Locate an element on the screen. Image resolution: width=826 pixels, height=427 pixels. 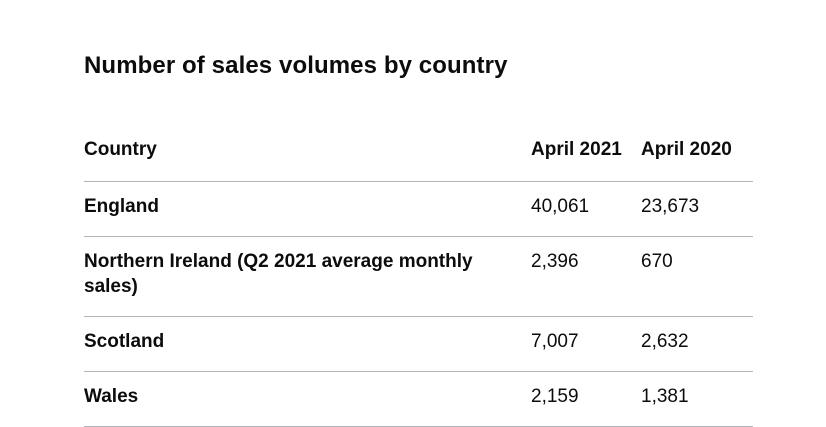
table-row-wales: Wales 2,159 1,381 is located at coordinates (418, 399).